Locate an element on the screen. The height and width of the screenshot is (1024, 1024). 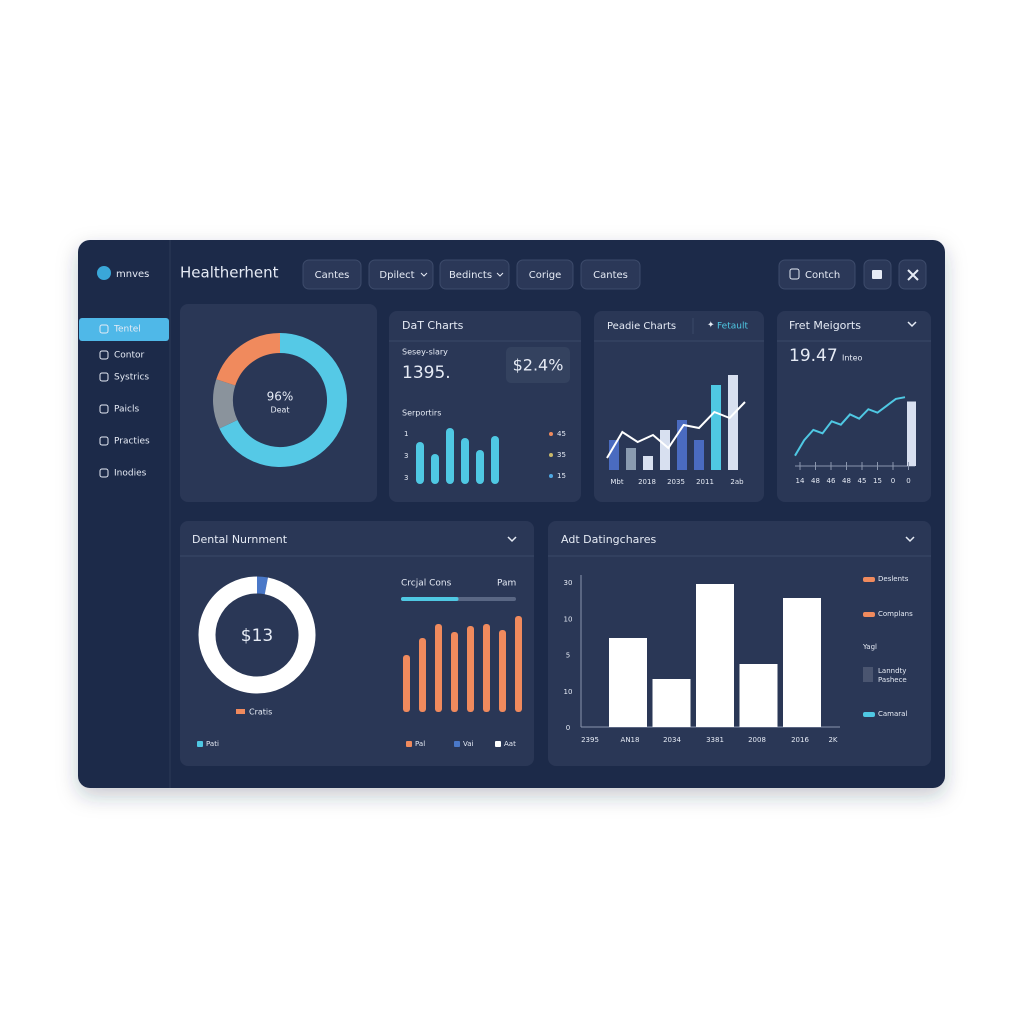
y-label: 1 is located at coordinates (406, 434).